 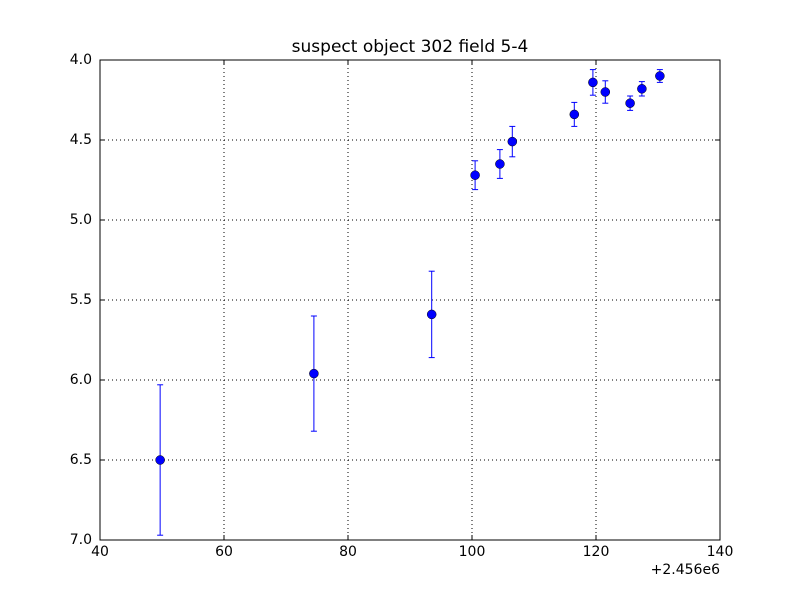 I want to click on y-tick-label: 5.5, so click(x=81, y=300).